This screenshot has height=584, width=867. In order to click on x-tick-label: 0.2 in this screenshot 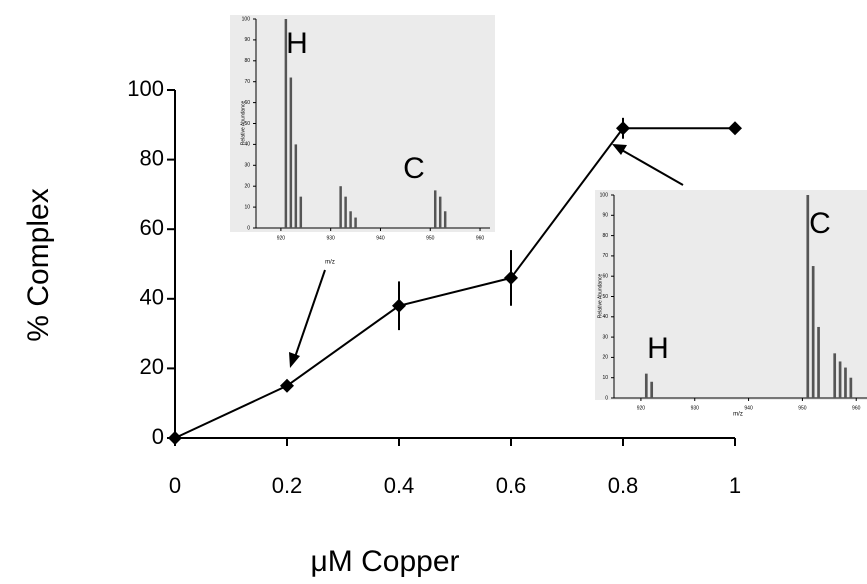, I will do `click(287, 485)`.